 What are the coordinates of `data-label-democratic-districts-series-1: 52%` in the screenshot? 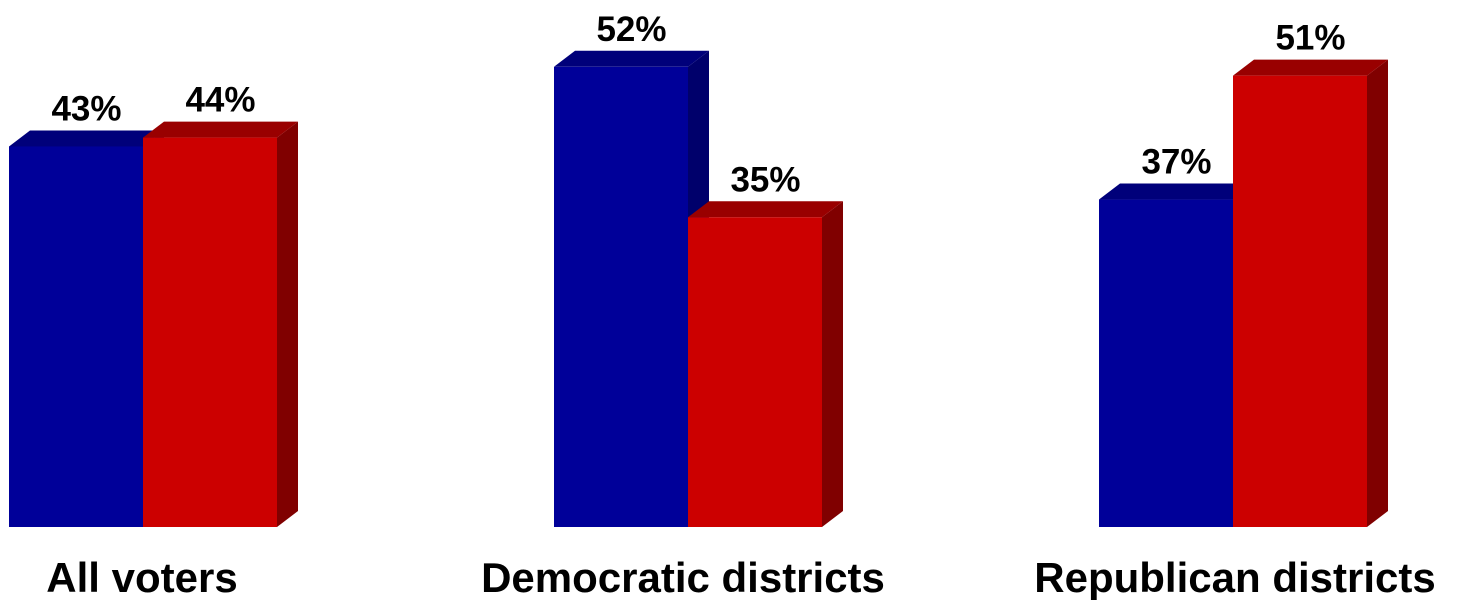 It's located at (631, 29).